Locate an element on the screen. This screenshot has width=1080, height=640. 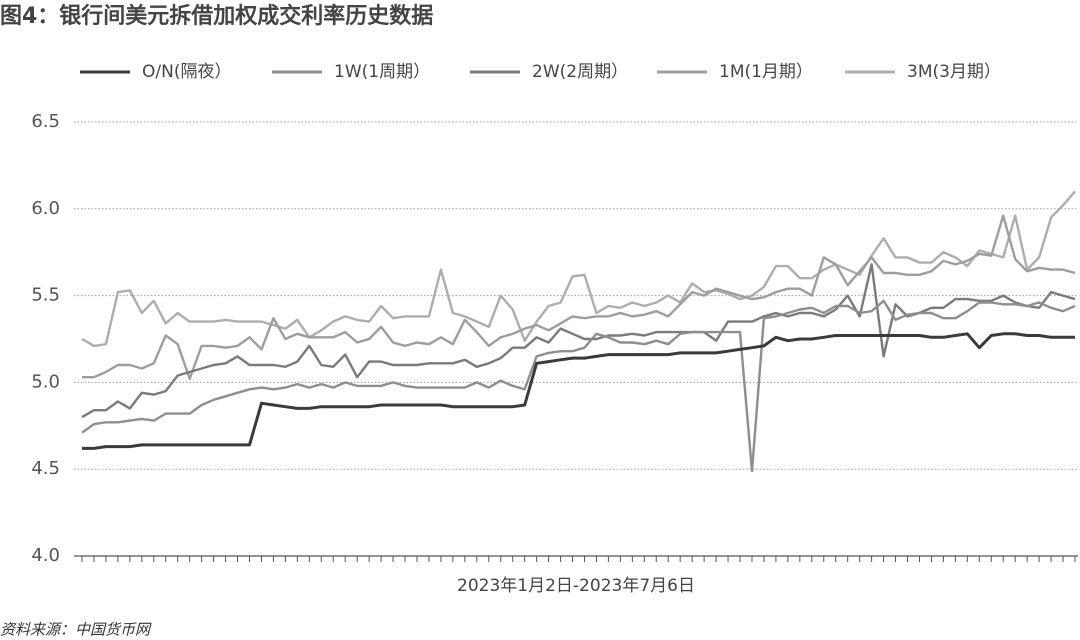
x-axis-label: 2023年1月2日-2023年7月6日 is located at coordinates (576, 586).